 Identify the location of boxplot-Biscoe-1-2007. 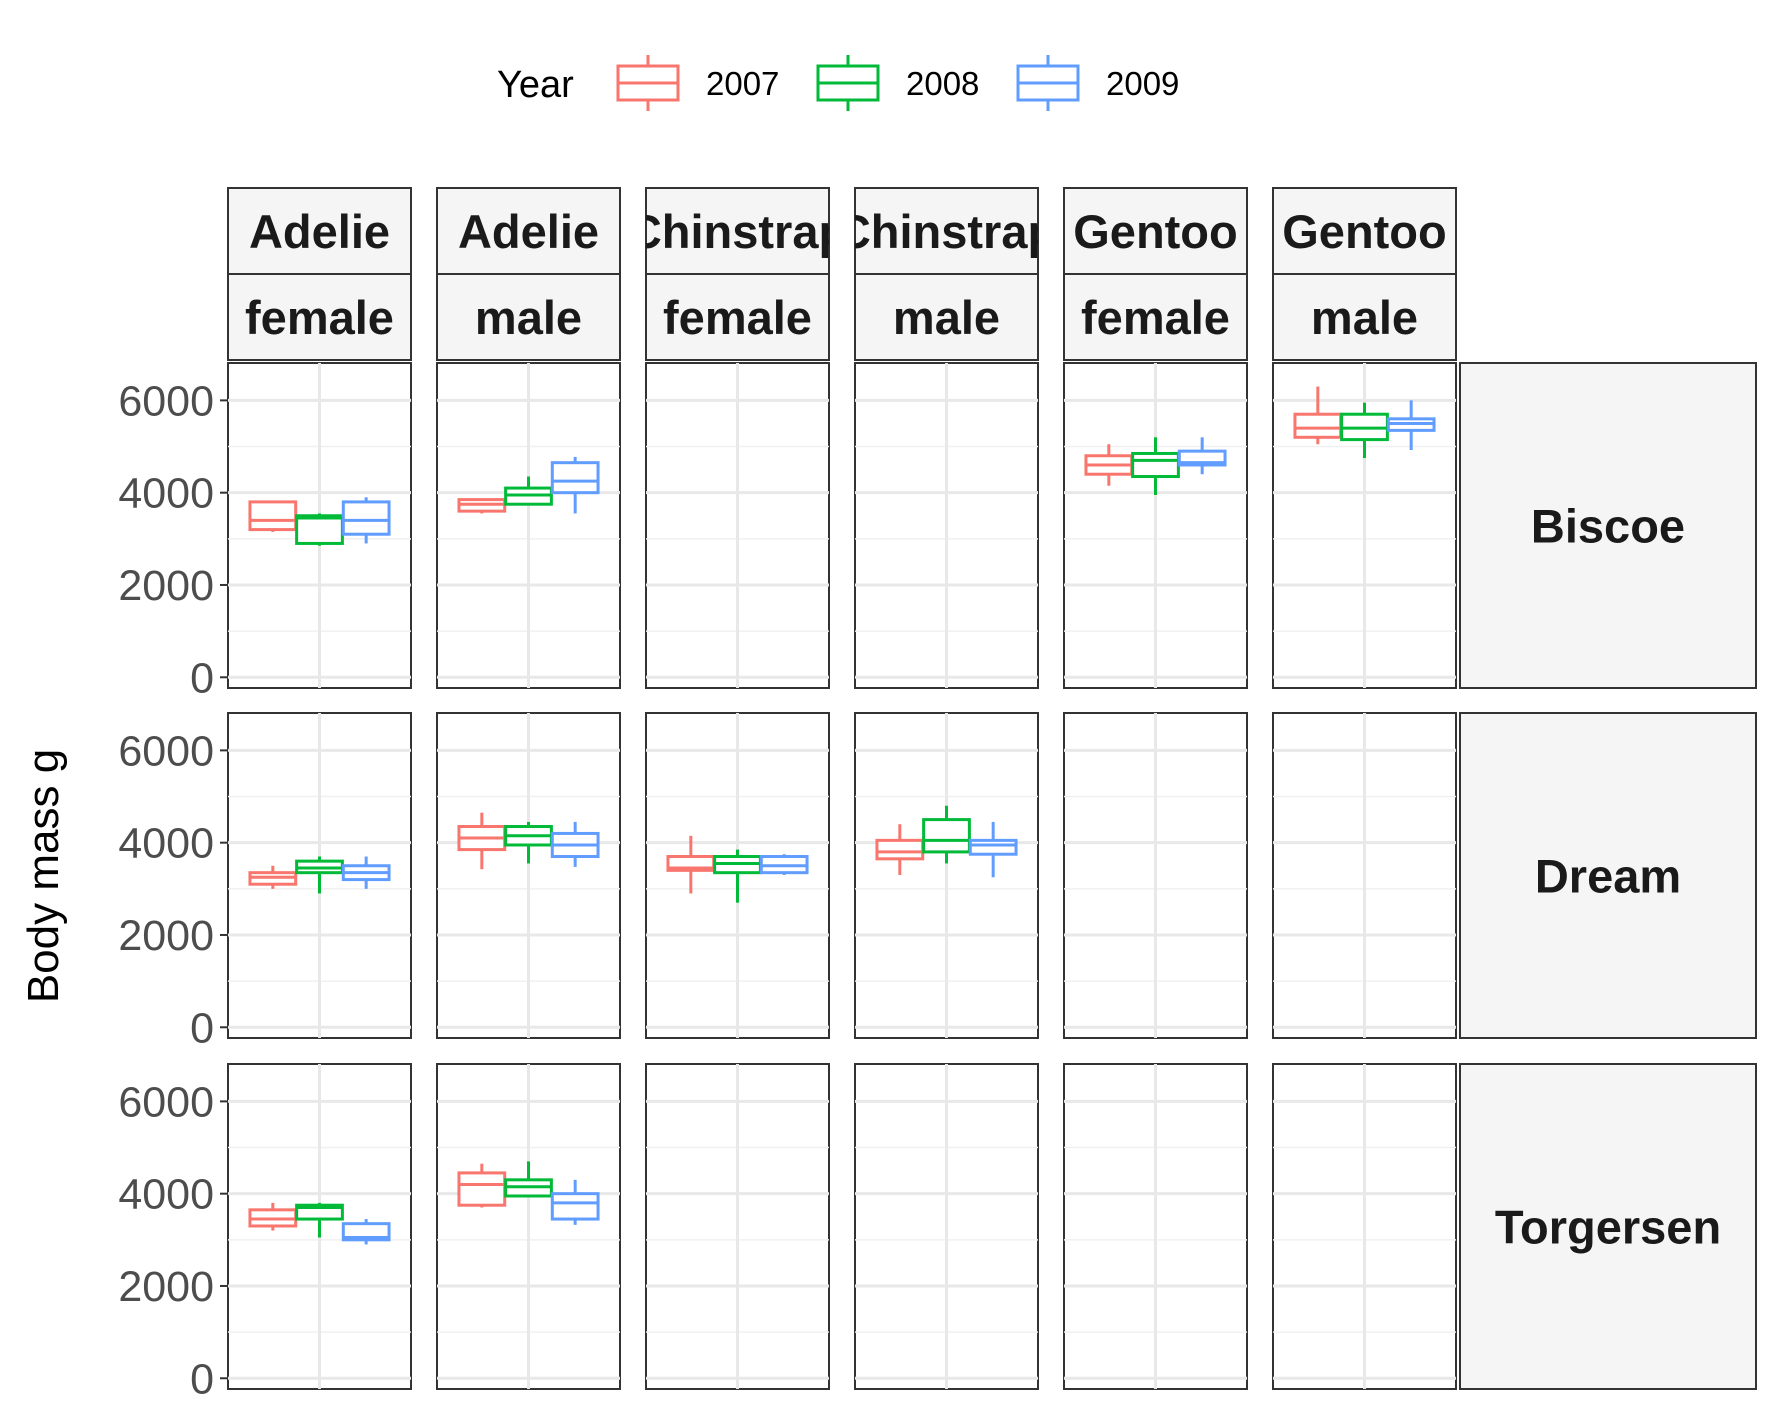
(482, 506).